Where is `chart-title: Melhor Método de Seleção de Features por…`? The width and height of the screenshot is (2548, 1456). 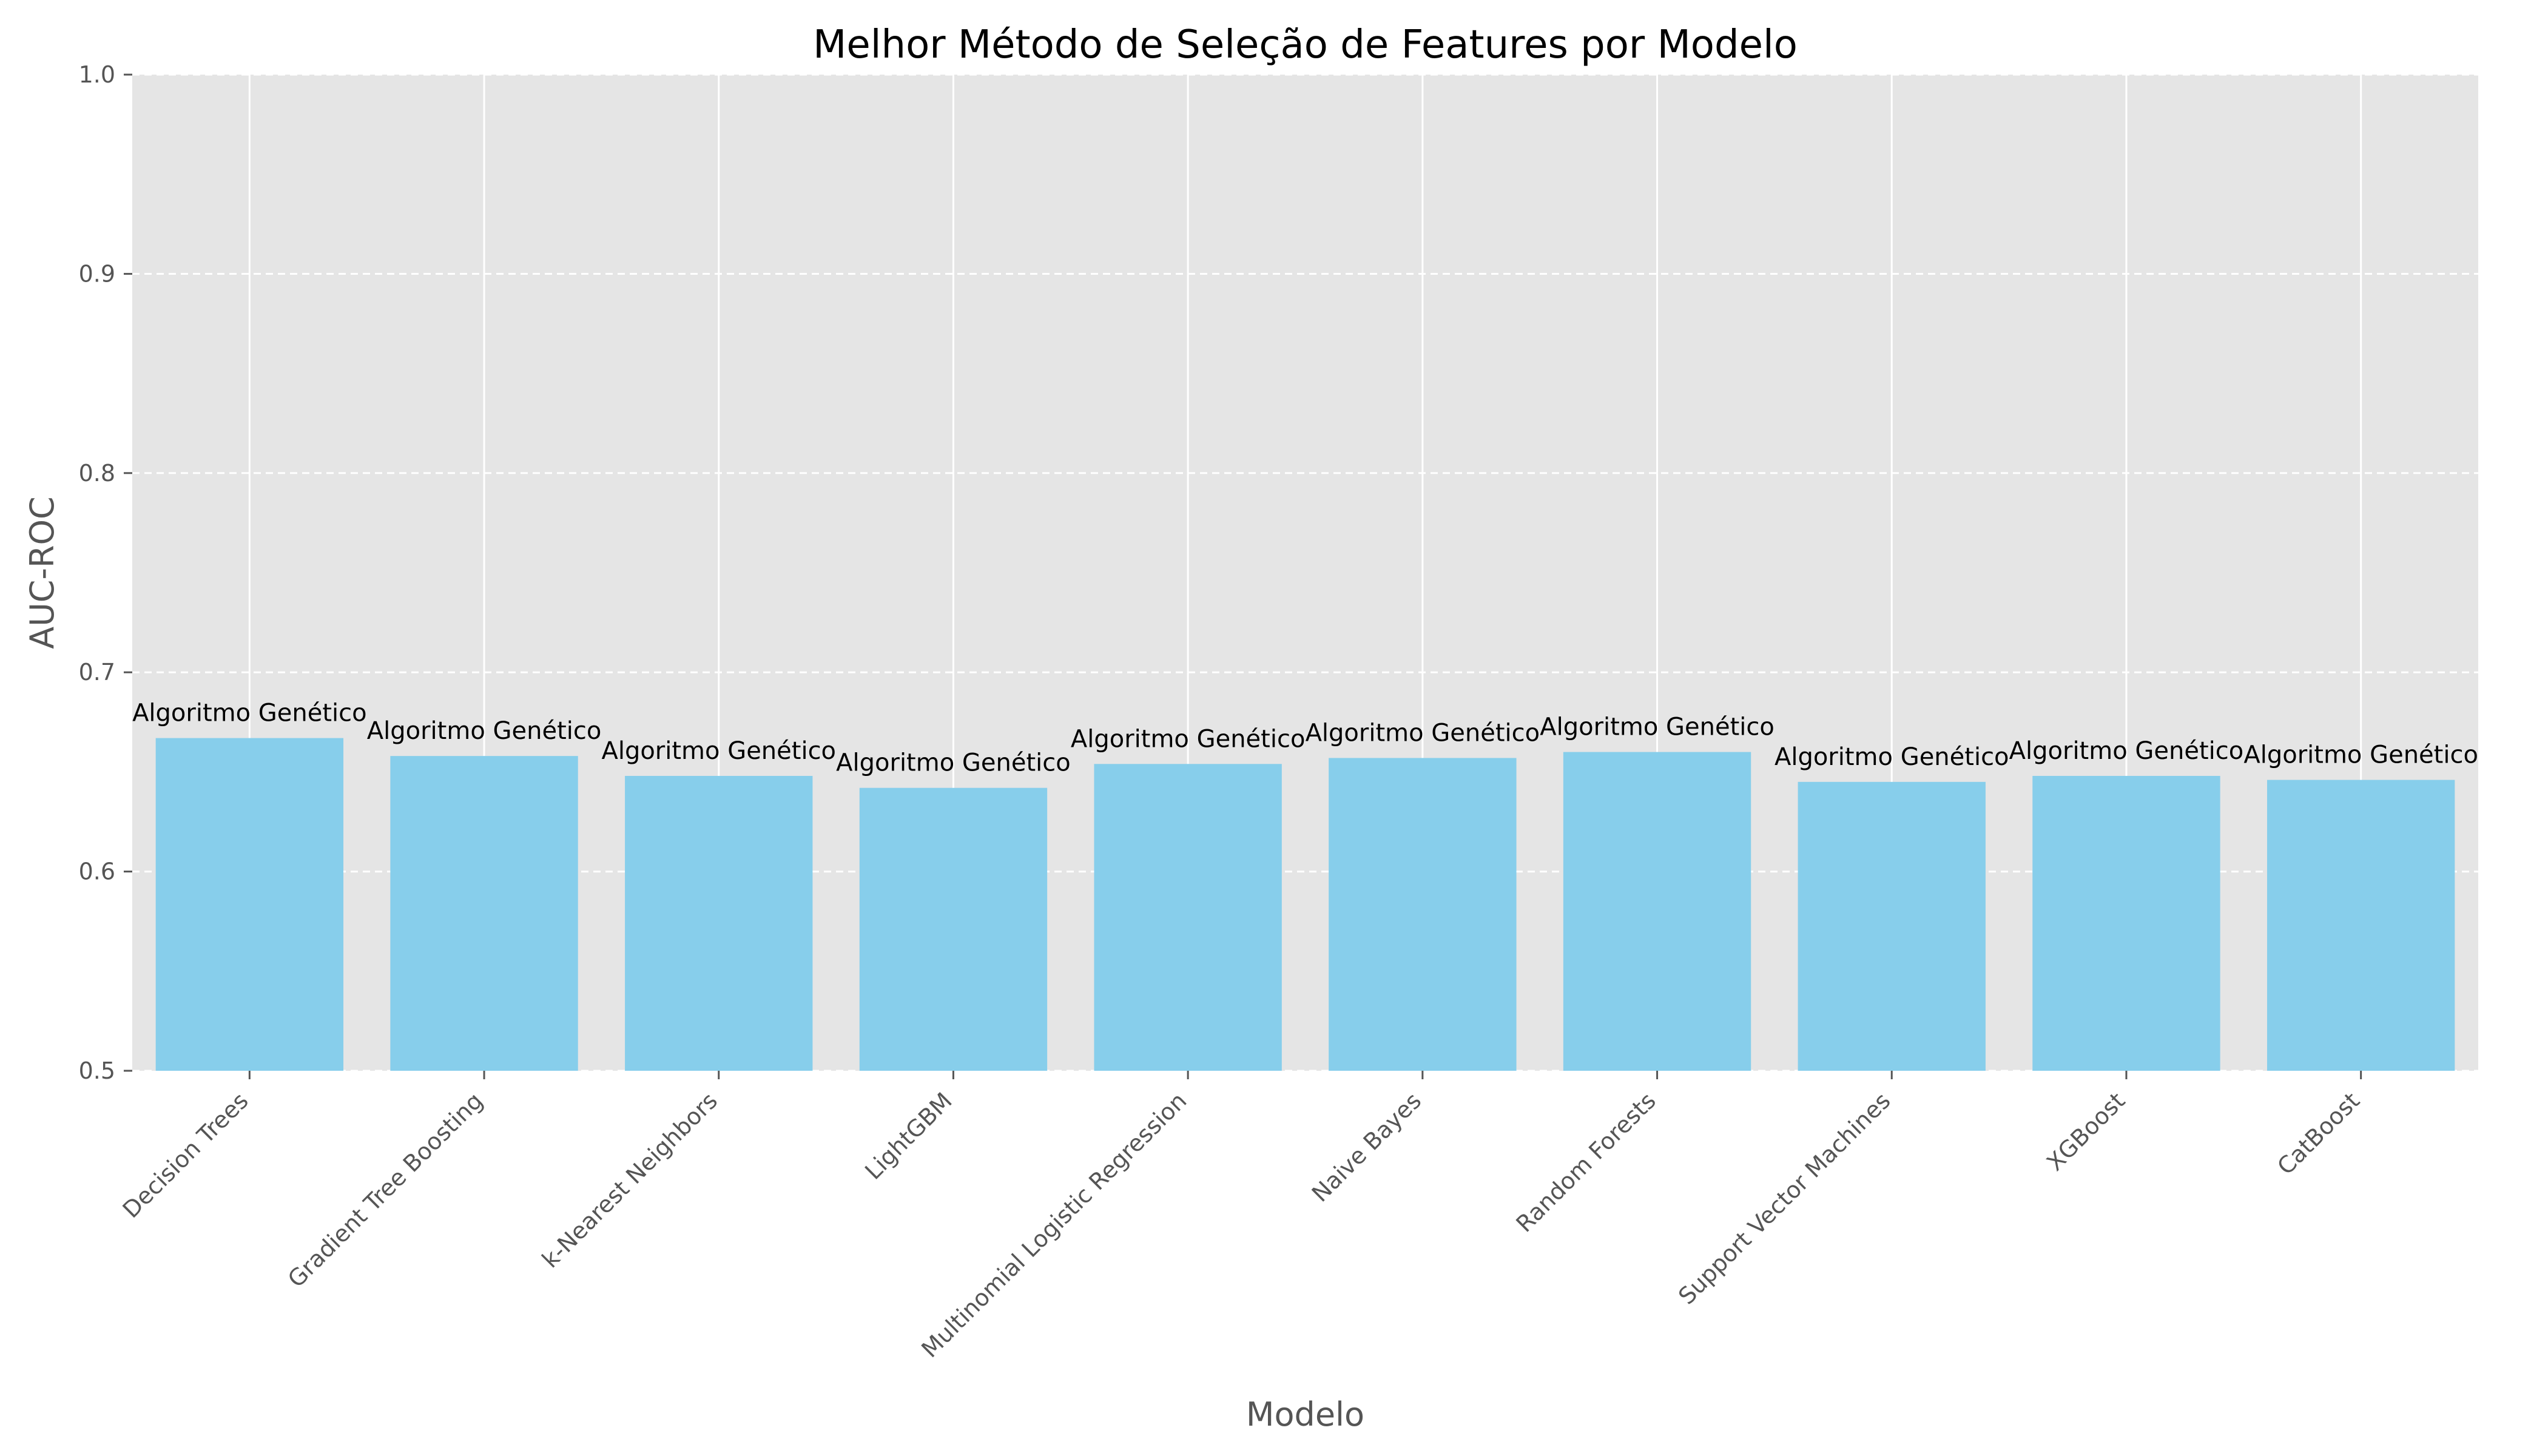
chart-title: Melhor Método de Seleção de Features por… is located at coordinates (1305, 44).